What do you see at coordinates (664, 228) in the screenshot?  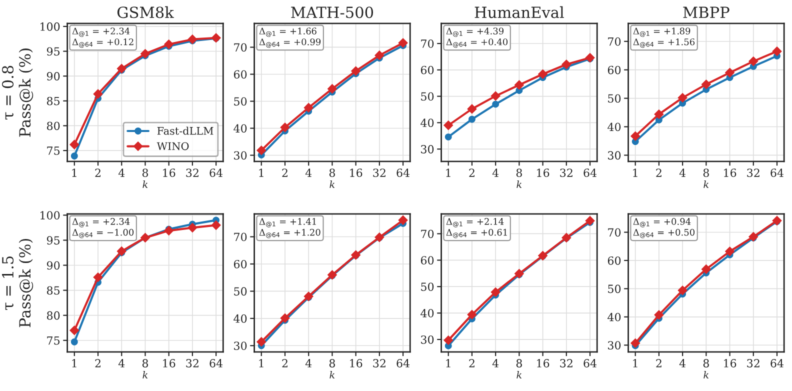 I see `text: Δ$_{@1}$ = +0.94 Δ$_{@64}$ = +0.50` at bounding box center [664, 228].